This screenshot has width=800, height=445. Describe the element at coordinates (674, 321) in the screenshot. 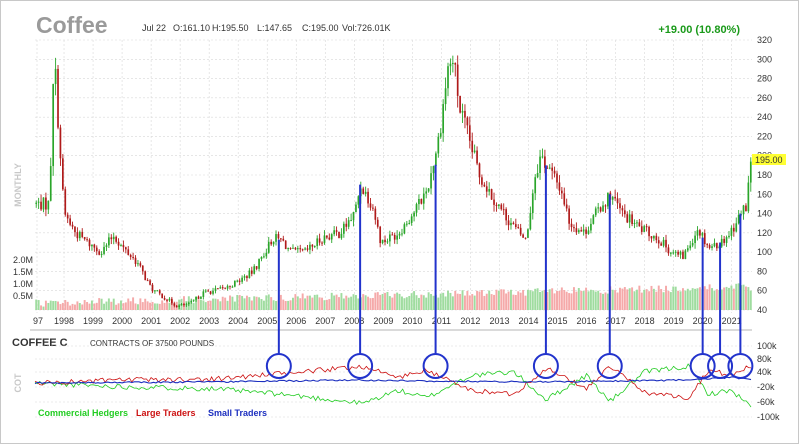

I see `x-tick-label: 2019` at that location.